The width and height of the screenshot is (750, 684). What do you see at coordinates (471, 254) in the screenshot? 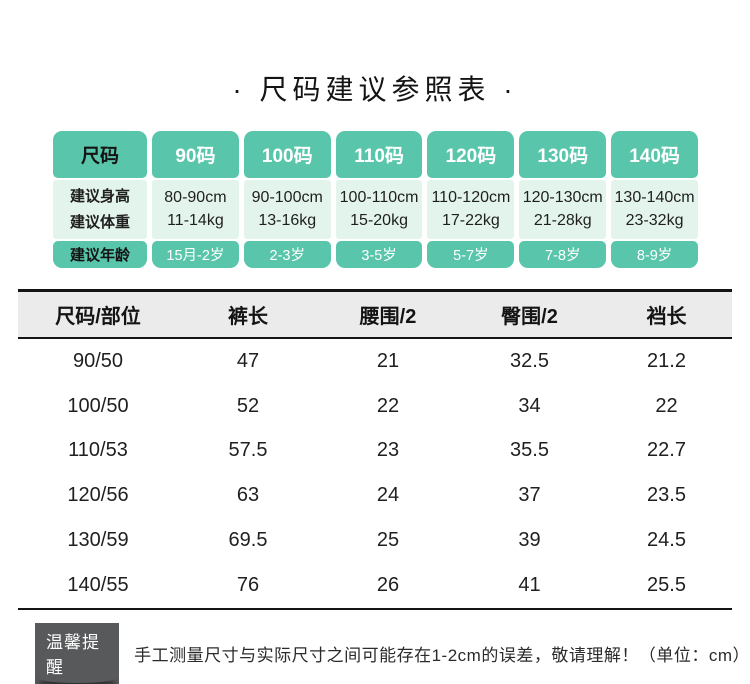
I see `size-age: 5-7岁` at bounding box center [471, 254].